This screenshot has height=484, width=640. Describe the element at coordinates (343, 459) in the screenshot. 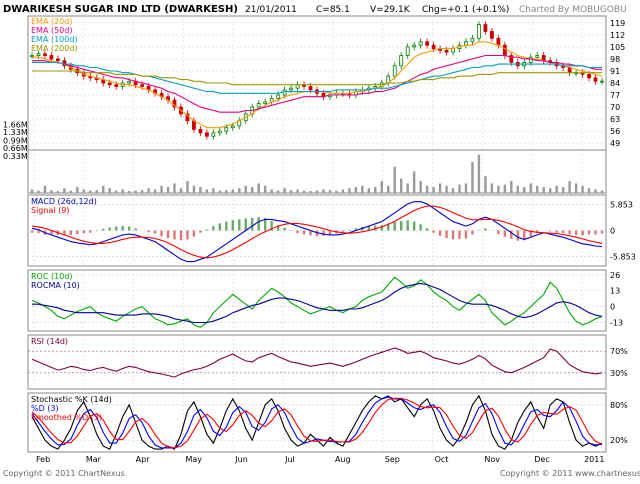

I see `x-tick-label: Aug` at that location.